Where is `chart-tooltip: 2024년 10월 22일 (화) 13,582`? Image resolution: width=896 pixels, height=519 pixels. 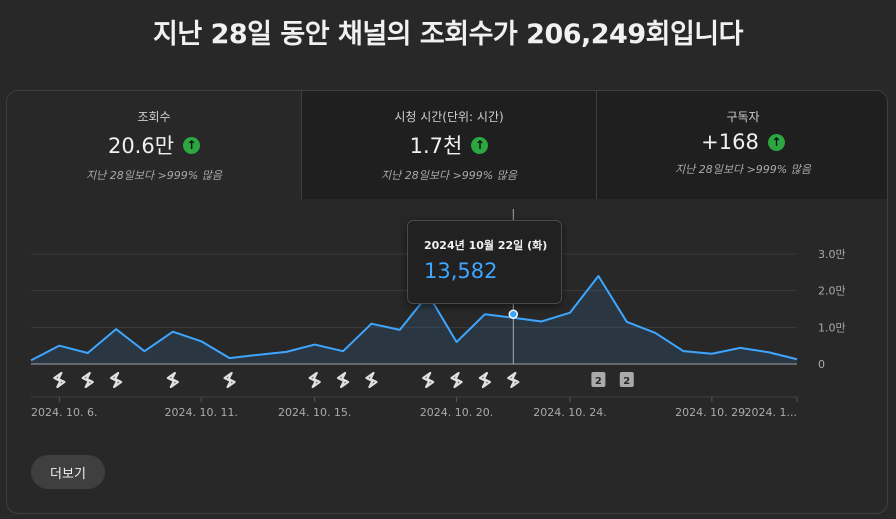
chart-tooltip: 2024년 10월 22일 (화) 13,582 is located at coordinates (484, 262).